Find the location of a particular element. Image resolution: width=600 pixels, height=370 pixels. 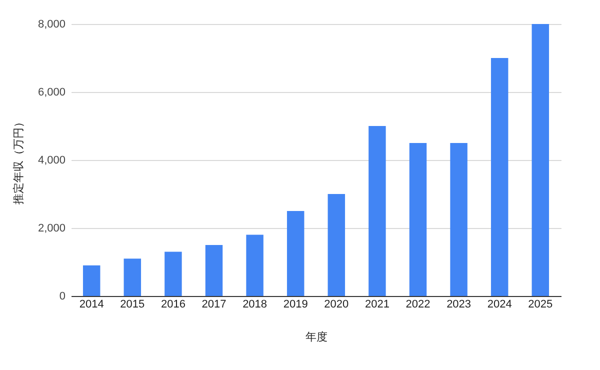

x-tick-label: 2015 is located at coordinates (132, 304).